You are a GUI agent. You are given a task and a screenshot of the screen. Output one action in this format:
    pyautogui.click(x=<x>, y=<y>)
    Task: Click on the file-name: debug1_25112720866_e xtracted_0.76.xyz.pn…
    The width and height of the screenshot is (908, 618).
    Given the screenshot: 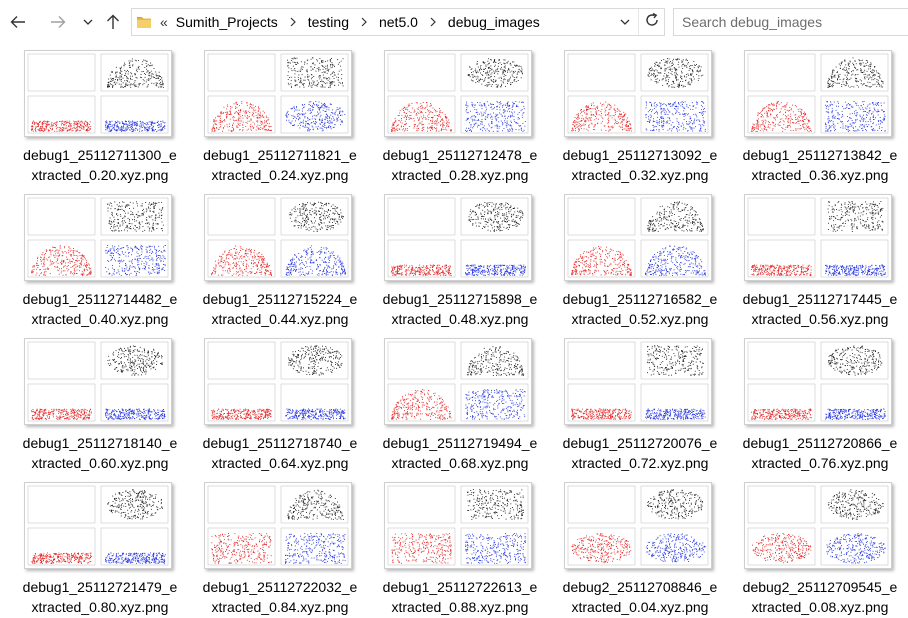 What is the action you would take?
    pyautogui.click(x=820, y=453)
    